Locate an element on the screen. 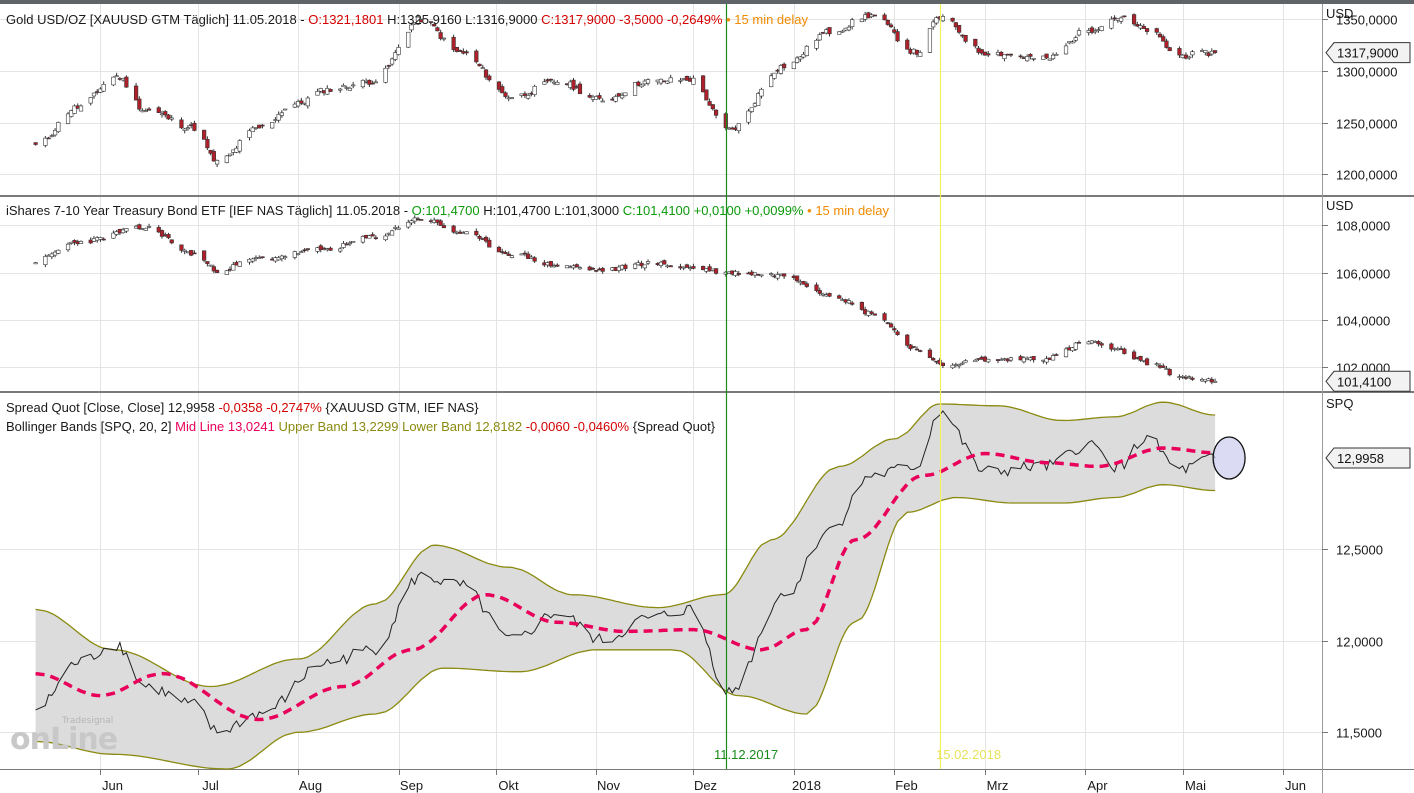  spread-name: Spread Quot [Close, Close] is located at coordinates (85, 407).